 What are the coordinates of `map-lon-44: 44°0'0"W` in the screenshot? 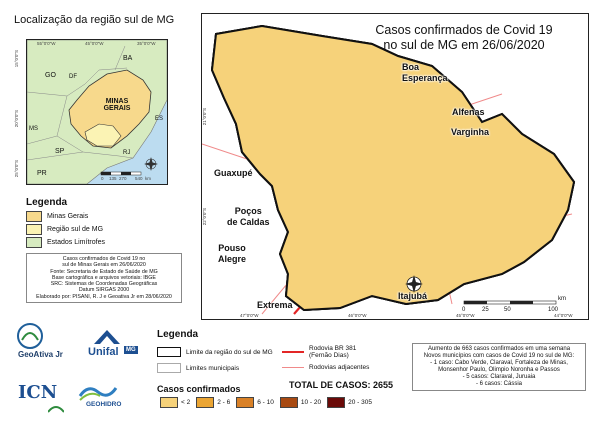 It's located at (563, 315).